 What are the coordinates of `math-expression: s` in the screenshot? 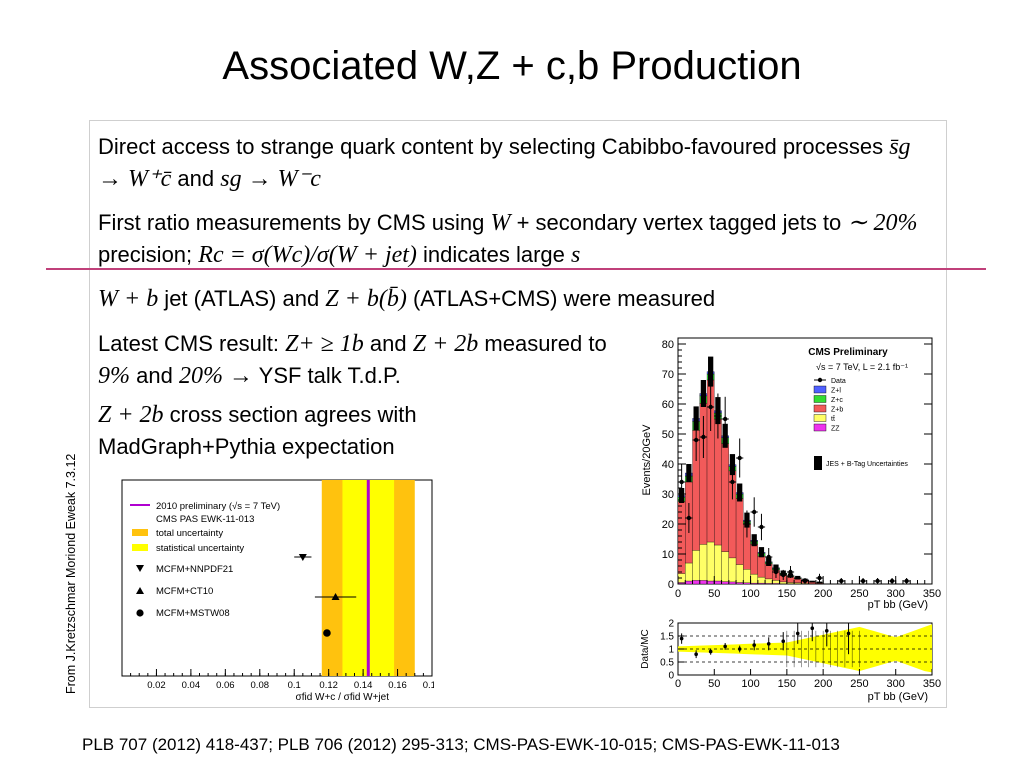 It's located at (576, 255).